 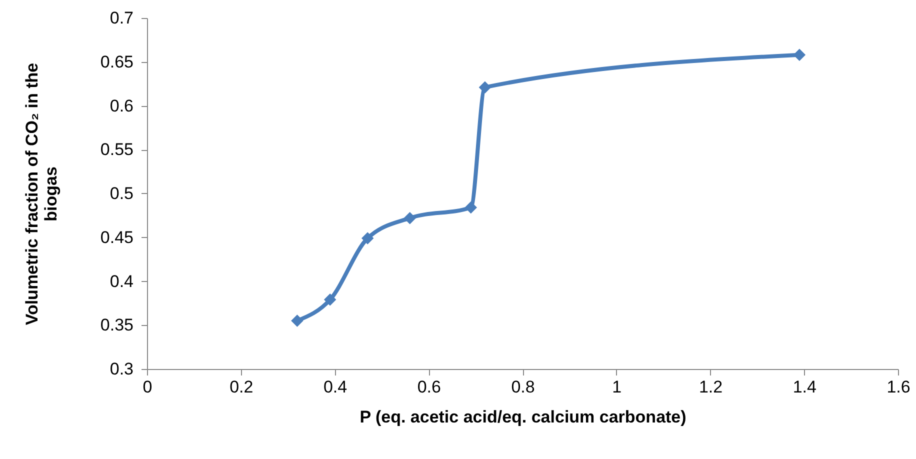 What do you see at coordinates (41, 194) in the screenshot?
I see `y-axis-title: Volumetric fraction of CO₂ in the biogas` at bounding box center [41, 194].